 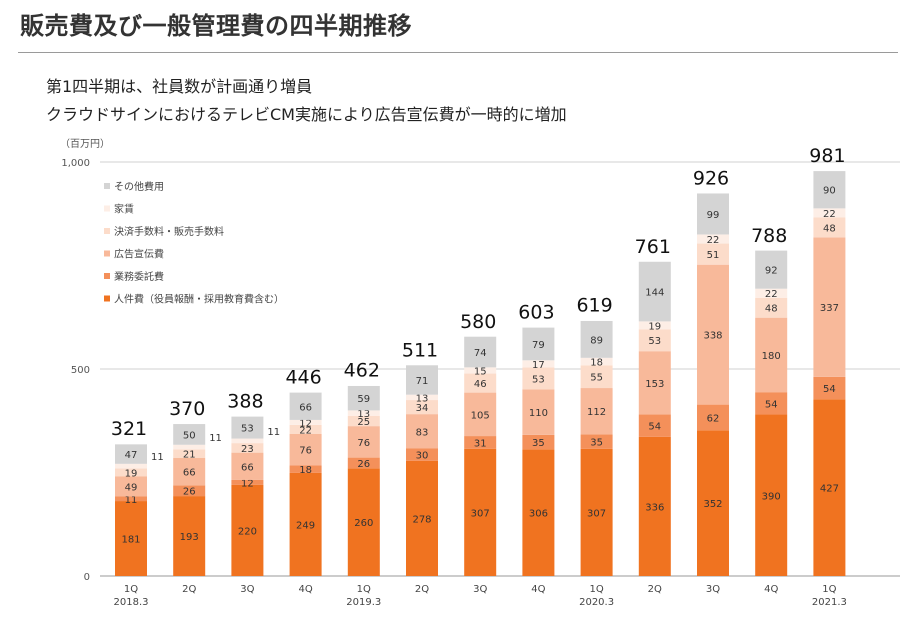 I want to click on total-label: 321, so click(x=129, y=429).